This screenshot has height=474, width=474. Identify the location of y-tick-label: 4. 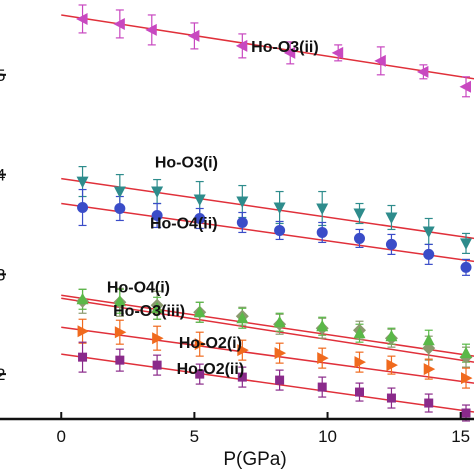
(2, 175).